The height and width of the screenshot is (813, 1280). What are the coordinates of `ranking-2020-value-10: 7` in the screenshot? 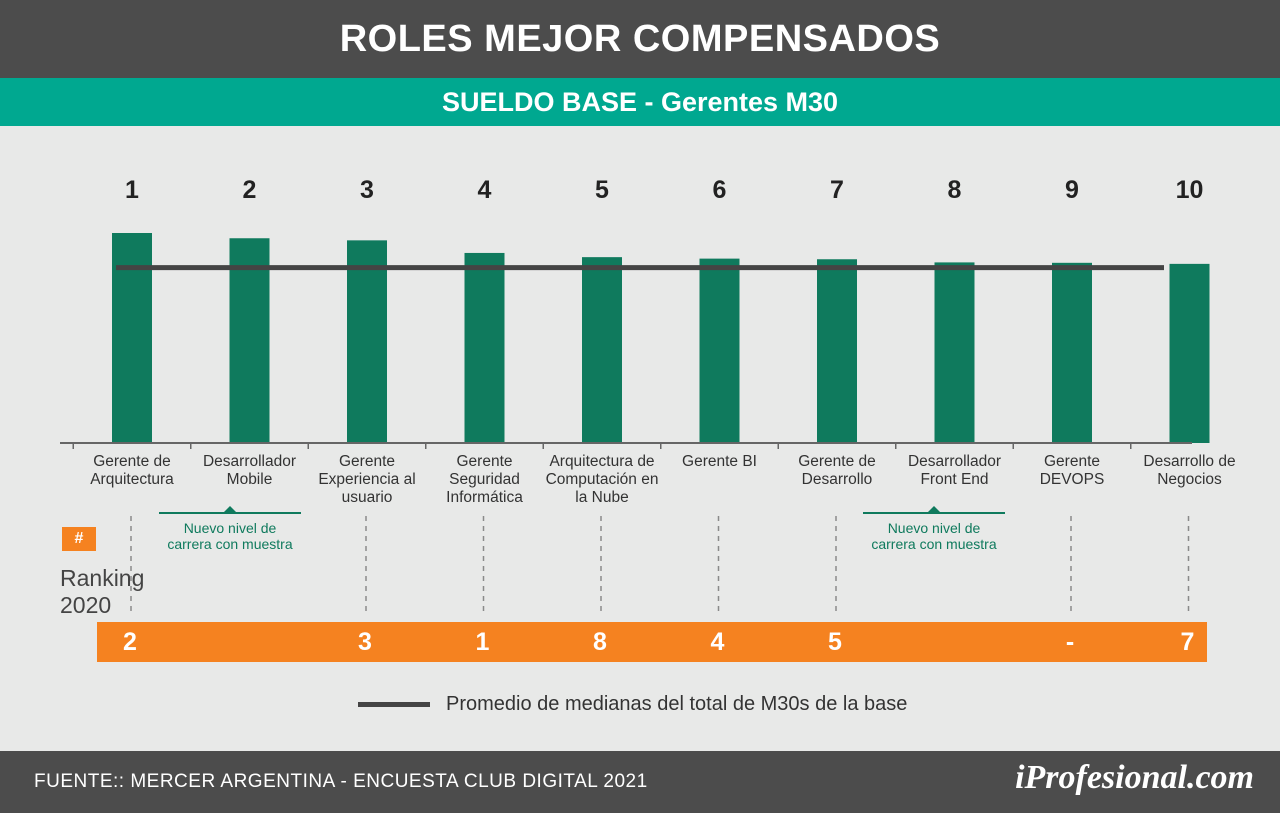 It's located at (1187, 641).